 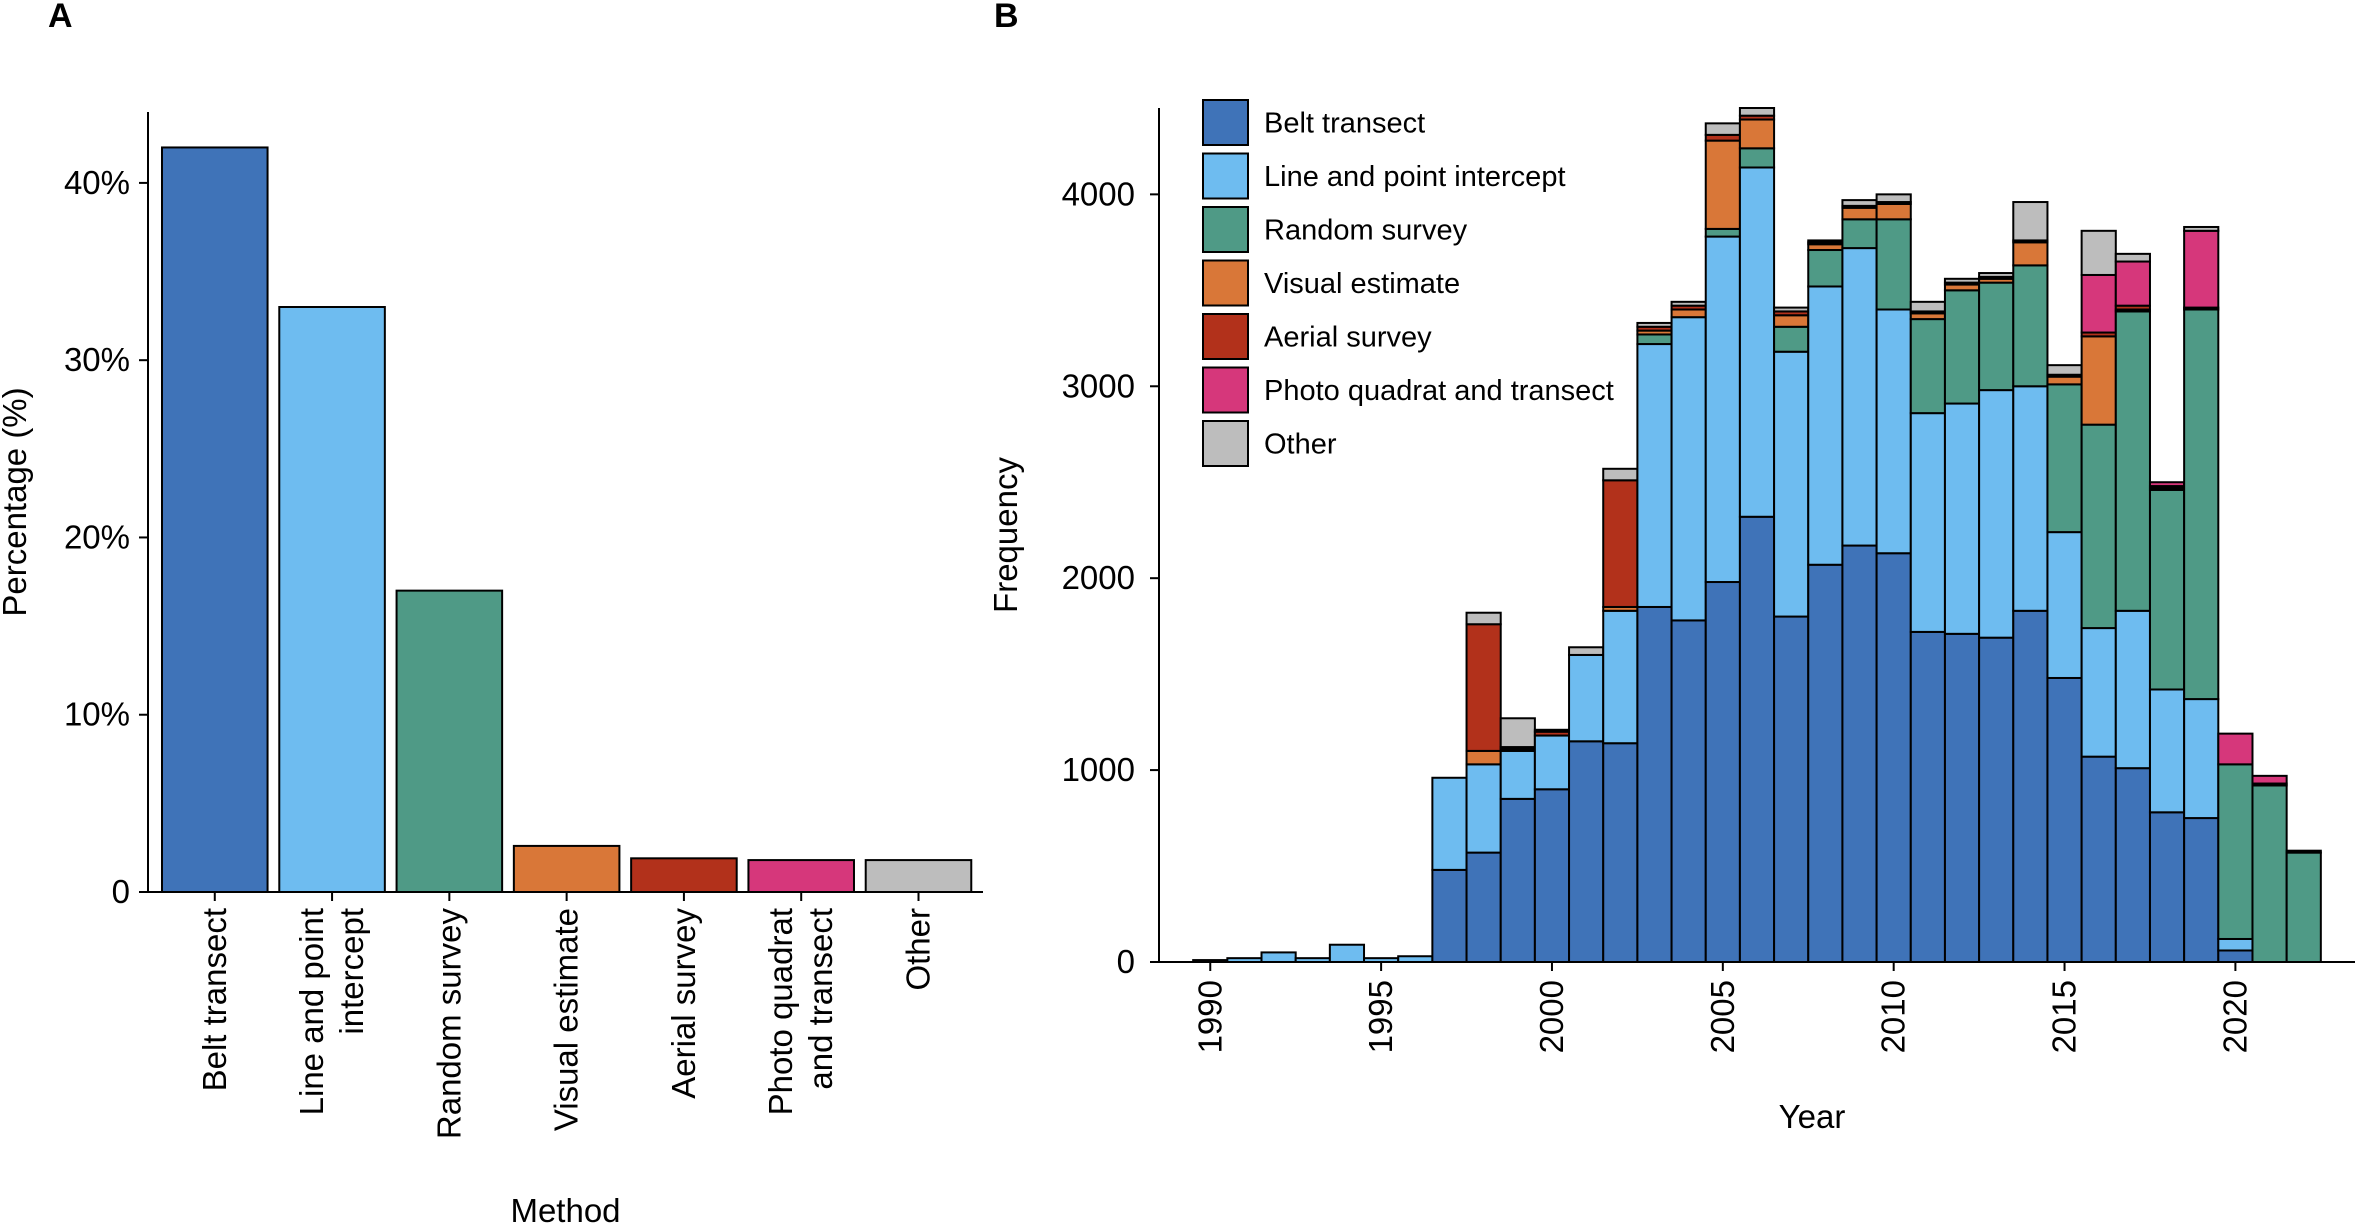 What do you see at coordinates (2030, 221) in the screenshot?
I see `bar-segment-other-2014` at bounding box center [2030, 221].